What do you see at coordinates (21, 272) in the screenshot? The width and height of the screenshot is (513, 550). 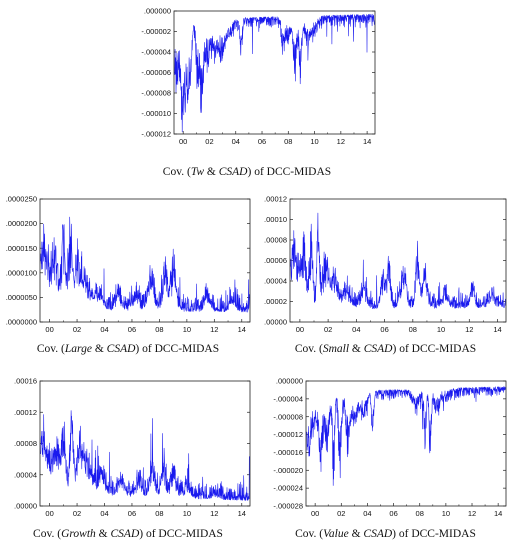 I see `y-tick-label: .0000100` at bounding box center [21, 272].